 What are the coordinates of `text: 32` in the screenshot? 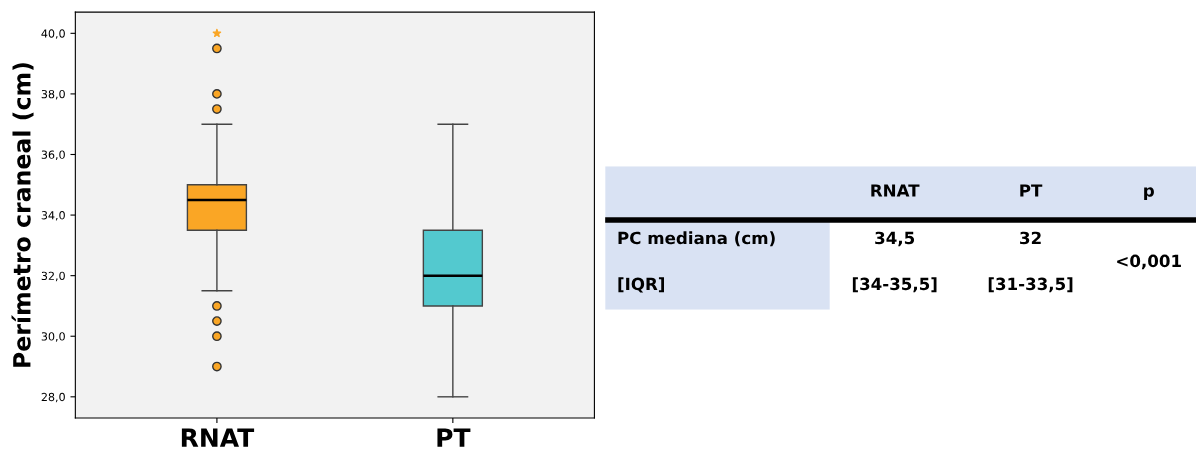 It's located at (1030, 238).